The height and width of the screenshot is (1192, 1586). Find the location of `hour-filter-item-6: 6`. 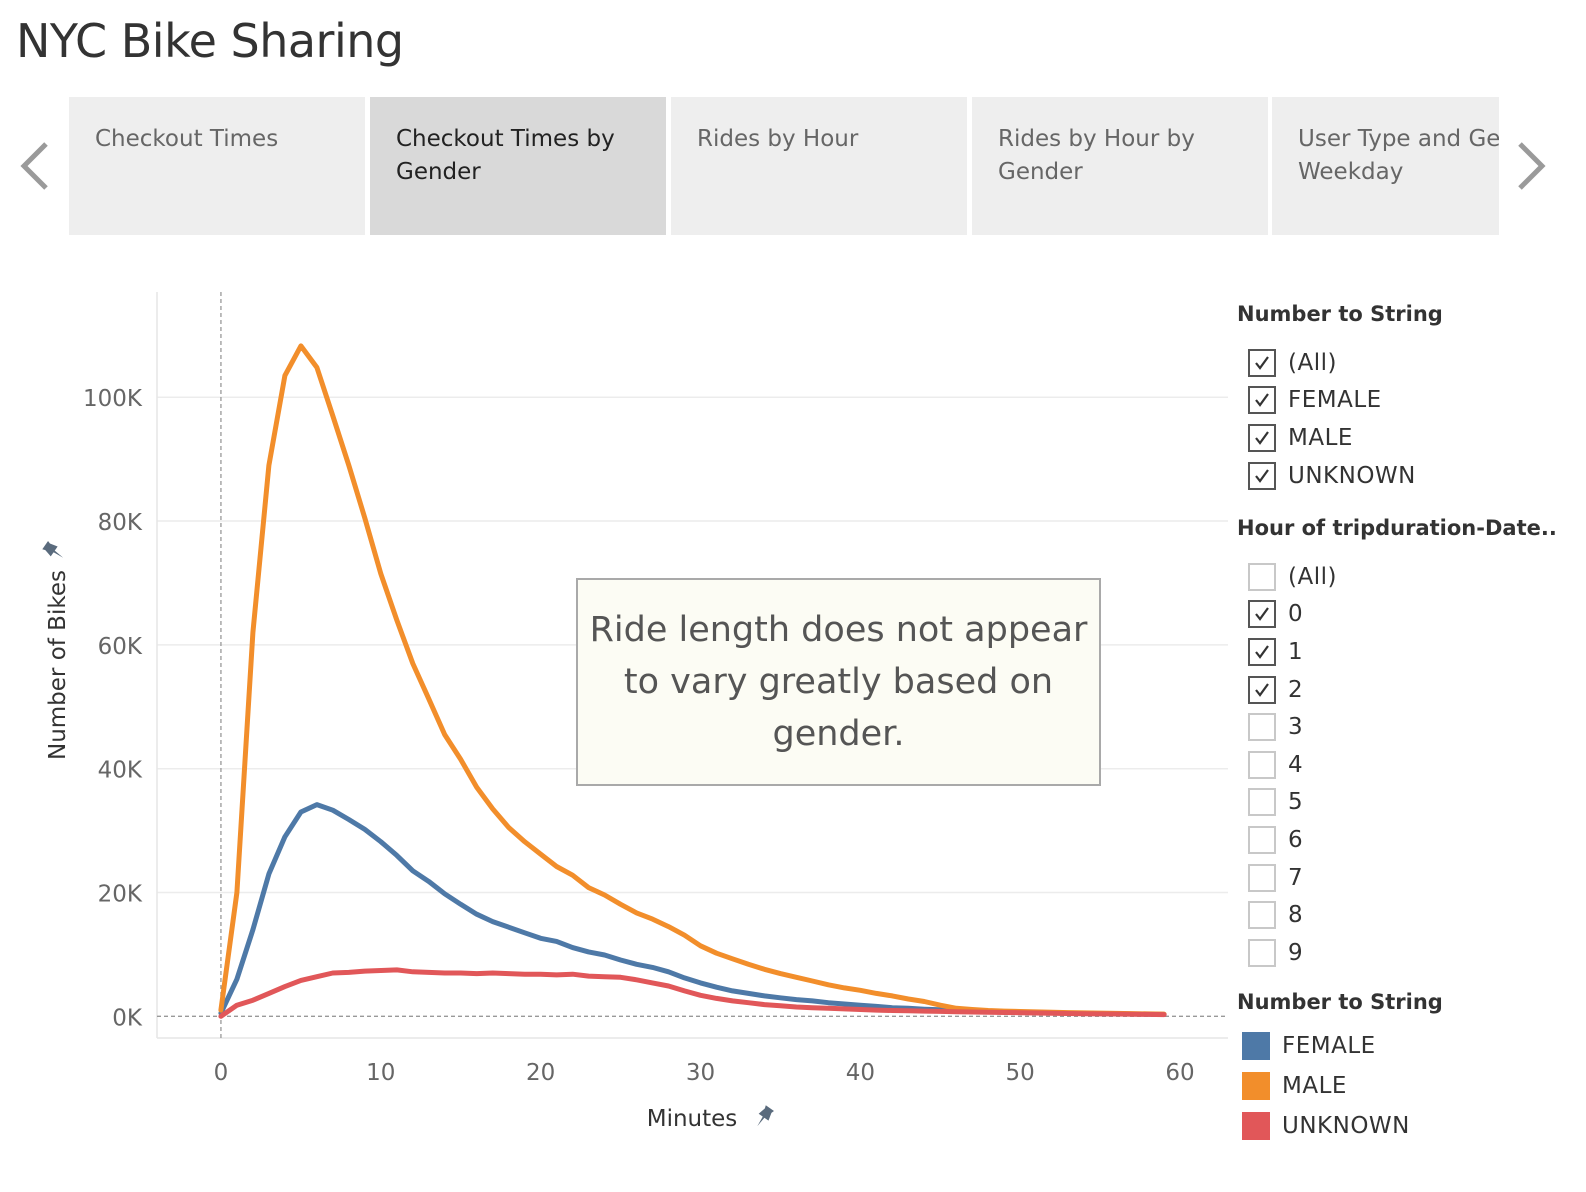

hour-filter-item-6: 6 is located at coordinates (1397, 840).